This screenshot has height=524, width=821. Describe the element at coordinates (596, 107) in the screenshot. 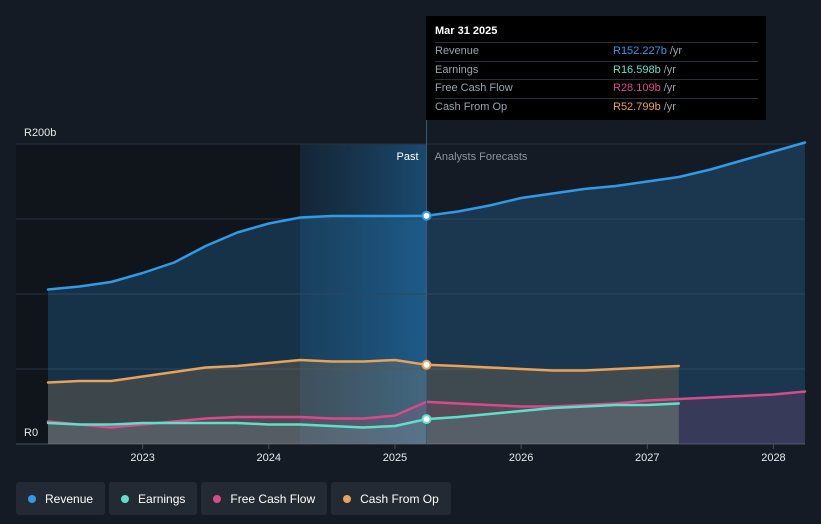

I see `tooltip-row-cash-from-op: Cash From Op R52.799b /yr` at that location.